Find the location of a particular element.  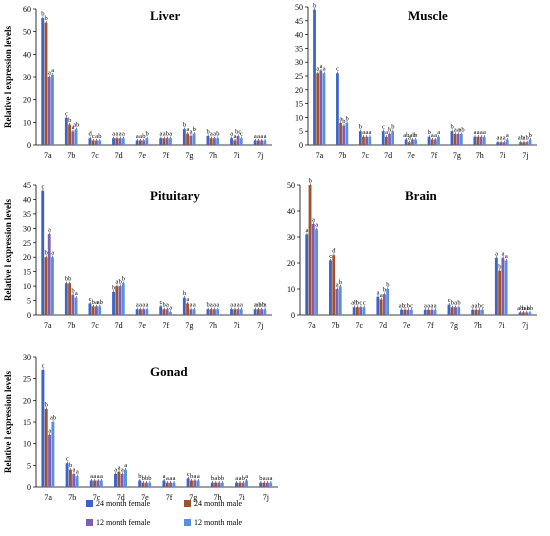

y-tick-label: 10 is located at coordinates (27, 286).